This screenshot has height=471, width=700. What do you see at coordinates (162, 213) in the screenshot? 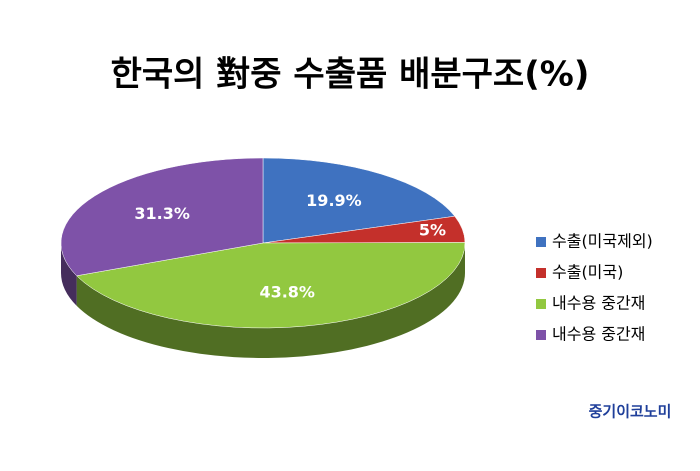
I see `data-label: 31.3%` at bounding box center [162, 213].